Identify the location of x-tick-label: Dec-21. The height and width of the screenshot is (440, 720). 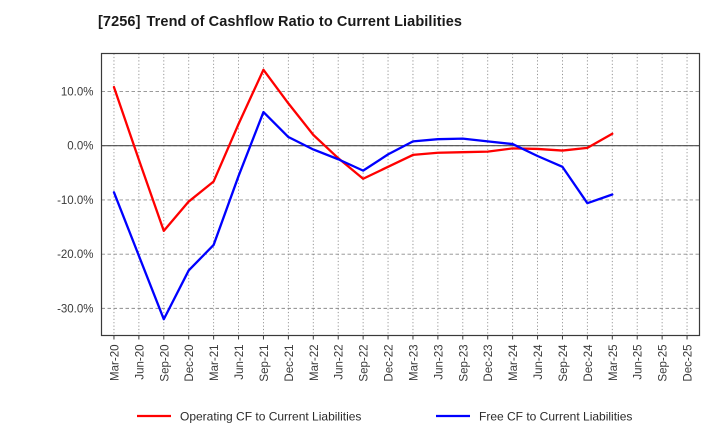
(290, 363).